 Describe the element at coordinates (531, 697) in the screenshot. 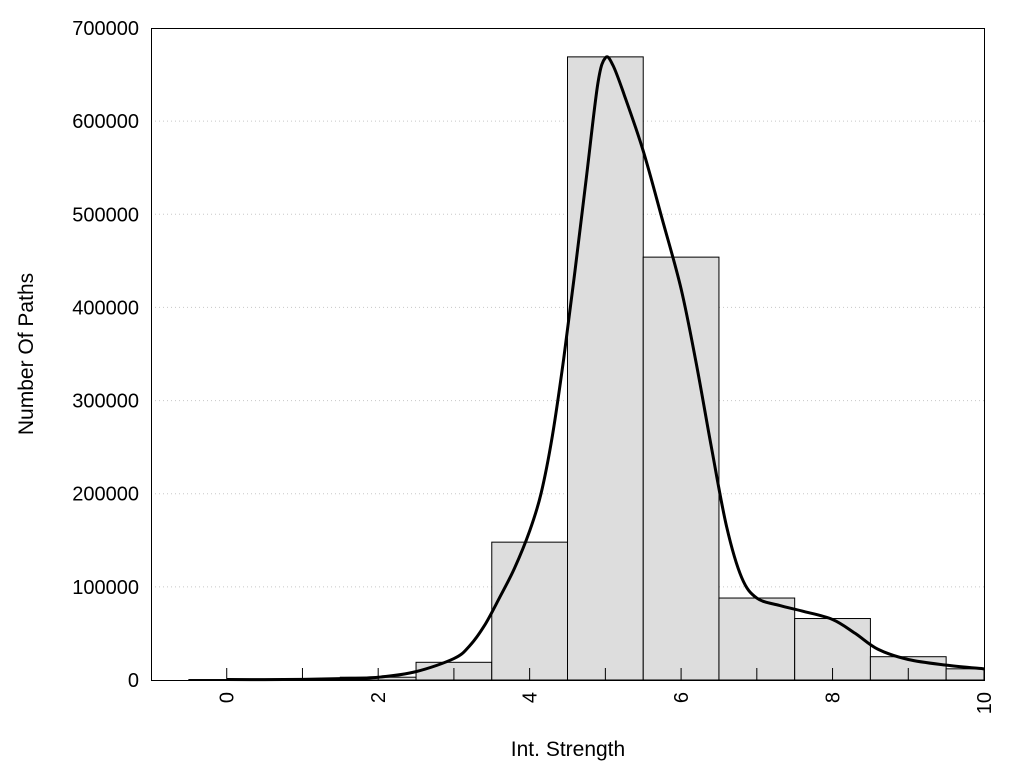

I see `x-tick-label: 4` at that location.